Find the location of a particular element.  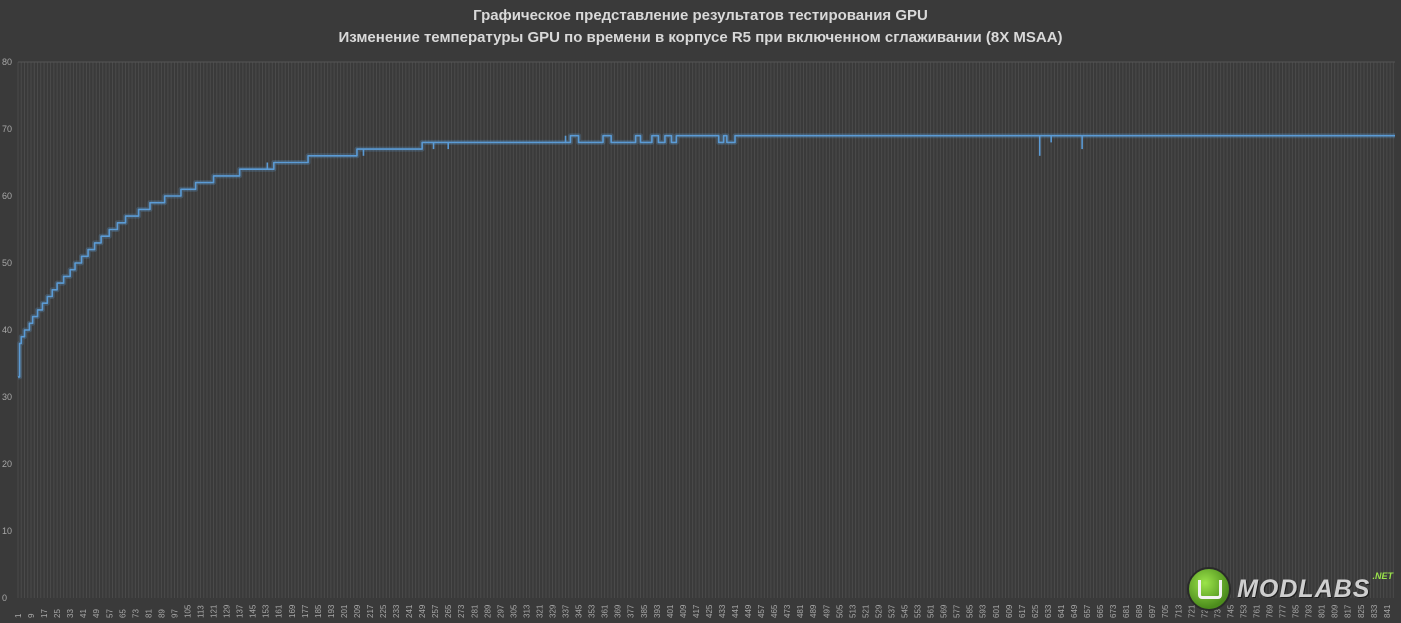

x-tick-label: 657 is located at coordinates (1087, 611).